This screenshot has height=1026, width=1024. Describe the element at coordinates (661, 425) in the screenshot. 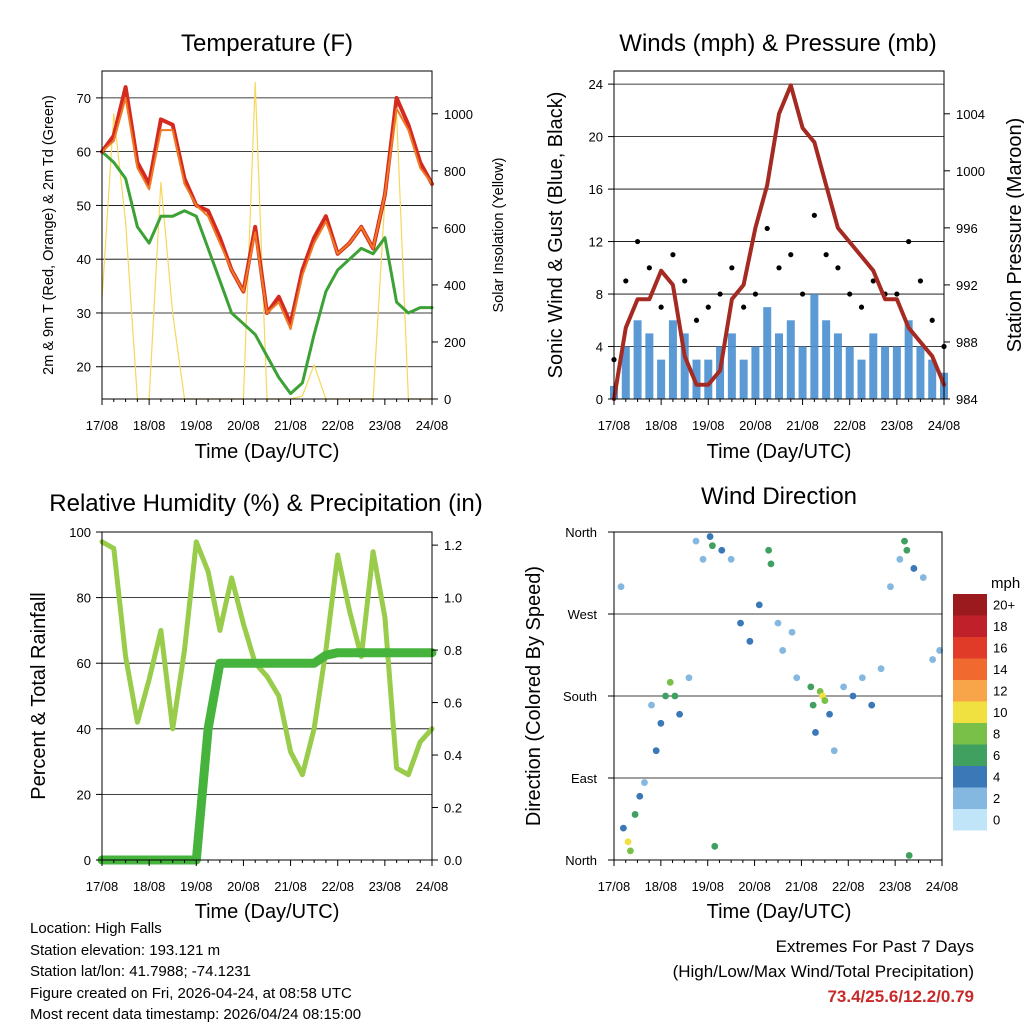

I see `x-tick-label: 18/08` at that location.